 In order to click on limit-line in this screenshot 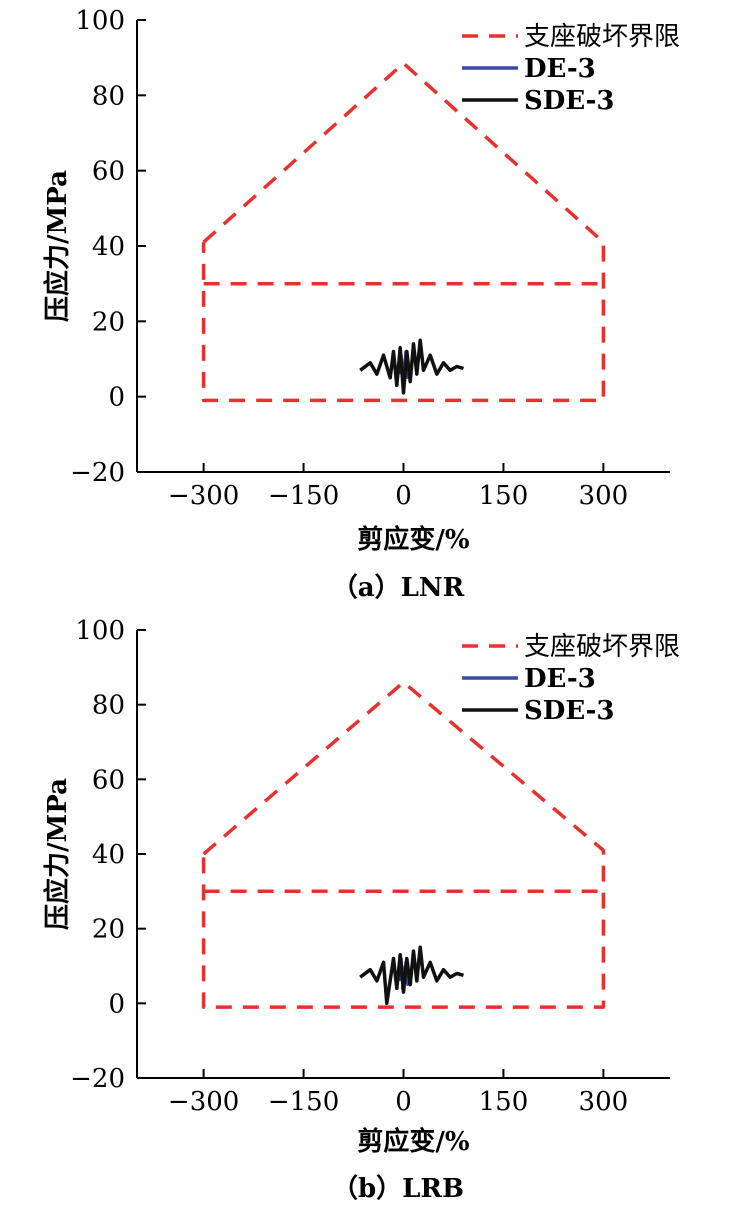, I will do `click(403, 844)`.